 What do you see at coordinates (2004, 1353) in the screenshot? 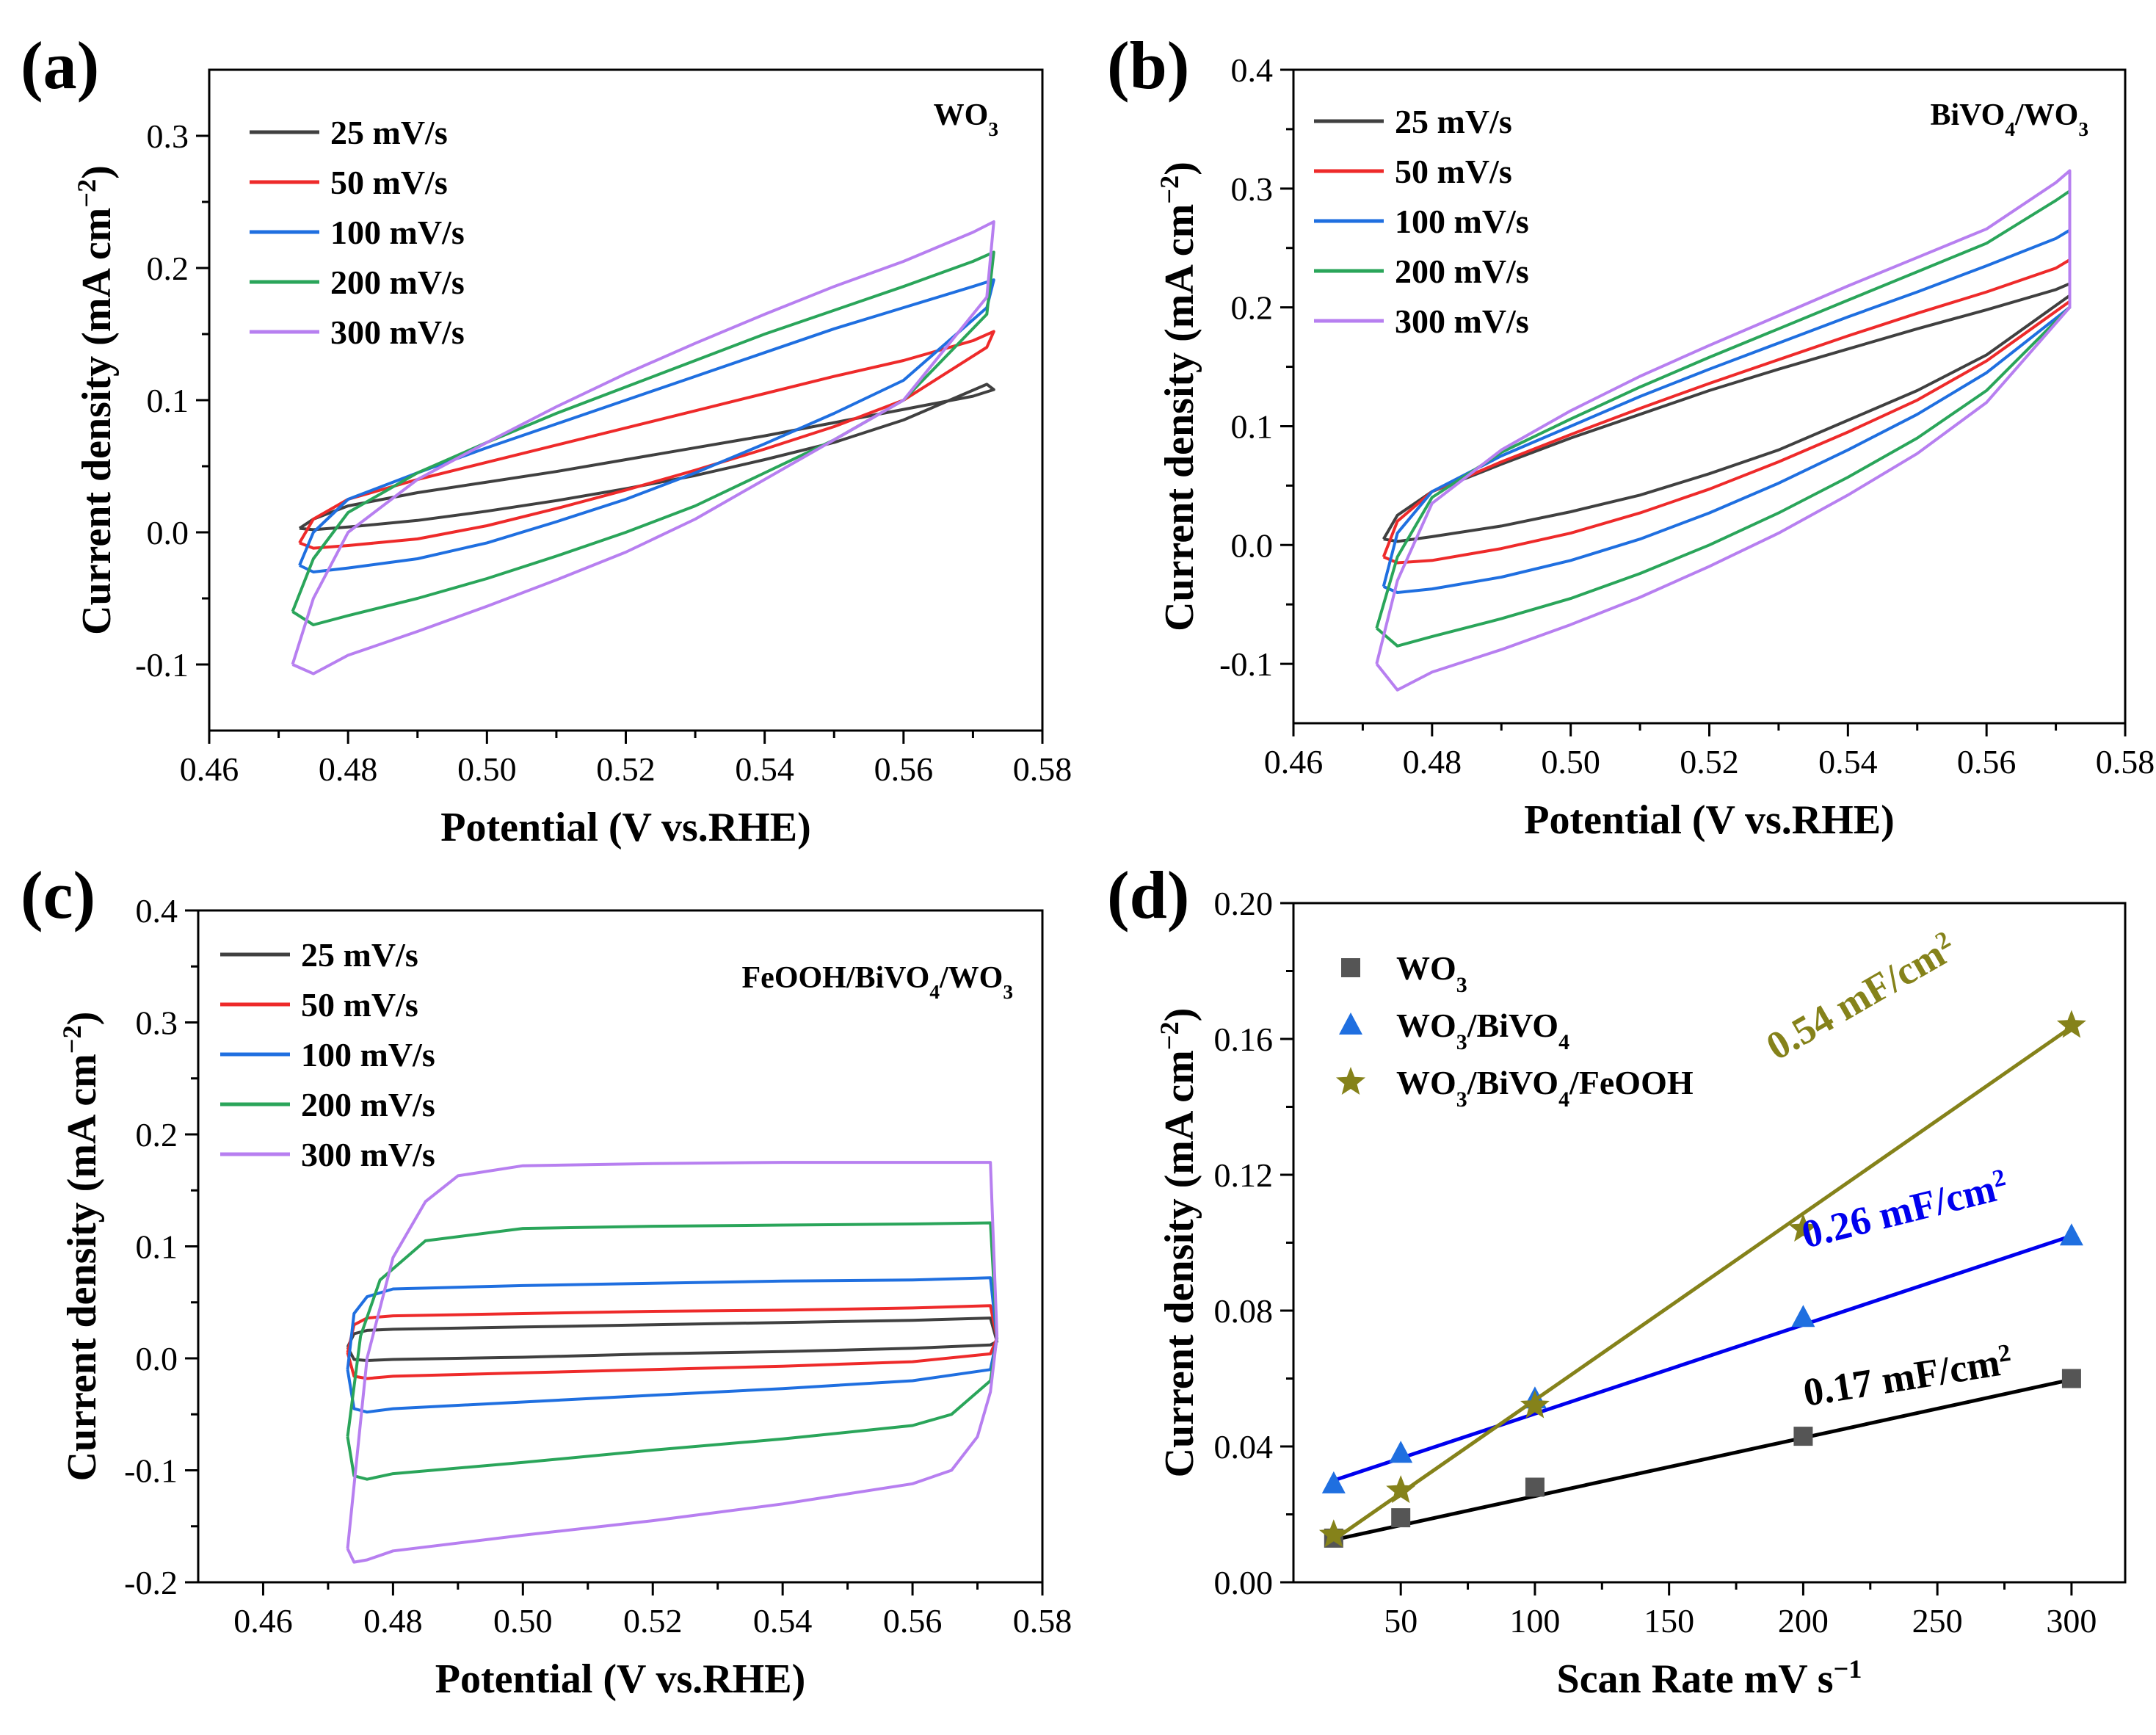
I see `annotation-sup: 2` at bounding box center [2004, 1353].